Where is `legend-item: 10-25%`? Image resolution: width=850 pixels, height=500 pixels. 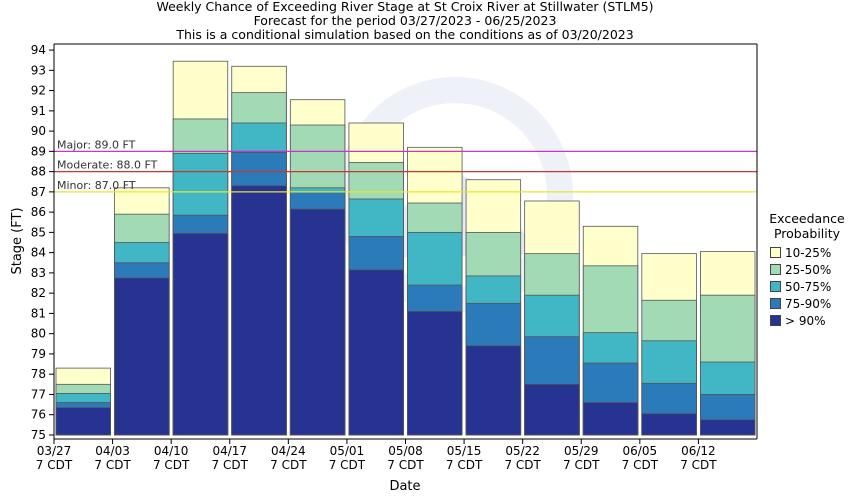 legend-item: 10-25% is located at coordinates (807, 252).